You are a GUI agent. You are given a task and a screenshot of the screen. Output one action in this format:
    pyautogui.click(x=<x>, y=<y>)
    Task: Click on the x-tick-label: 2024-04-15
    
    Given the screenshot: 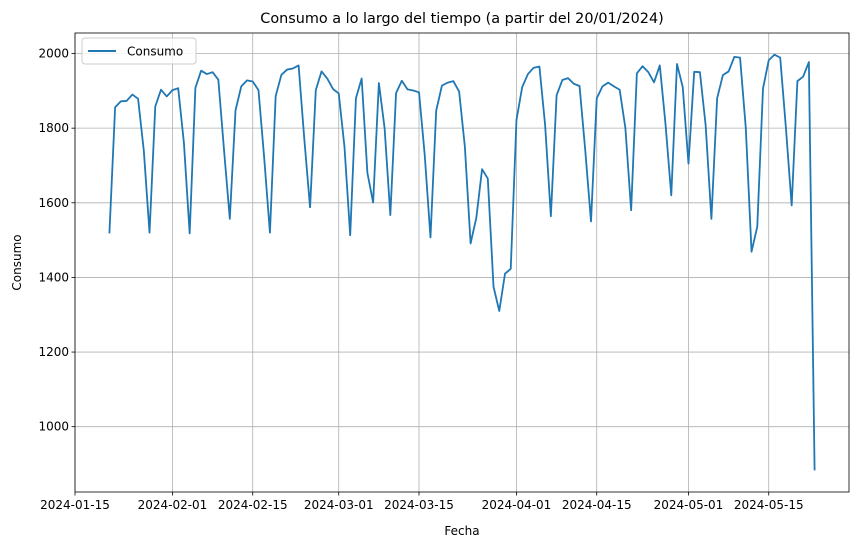 What is the action you would take?
    pyautogui.click(x=597, y=505)
    